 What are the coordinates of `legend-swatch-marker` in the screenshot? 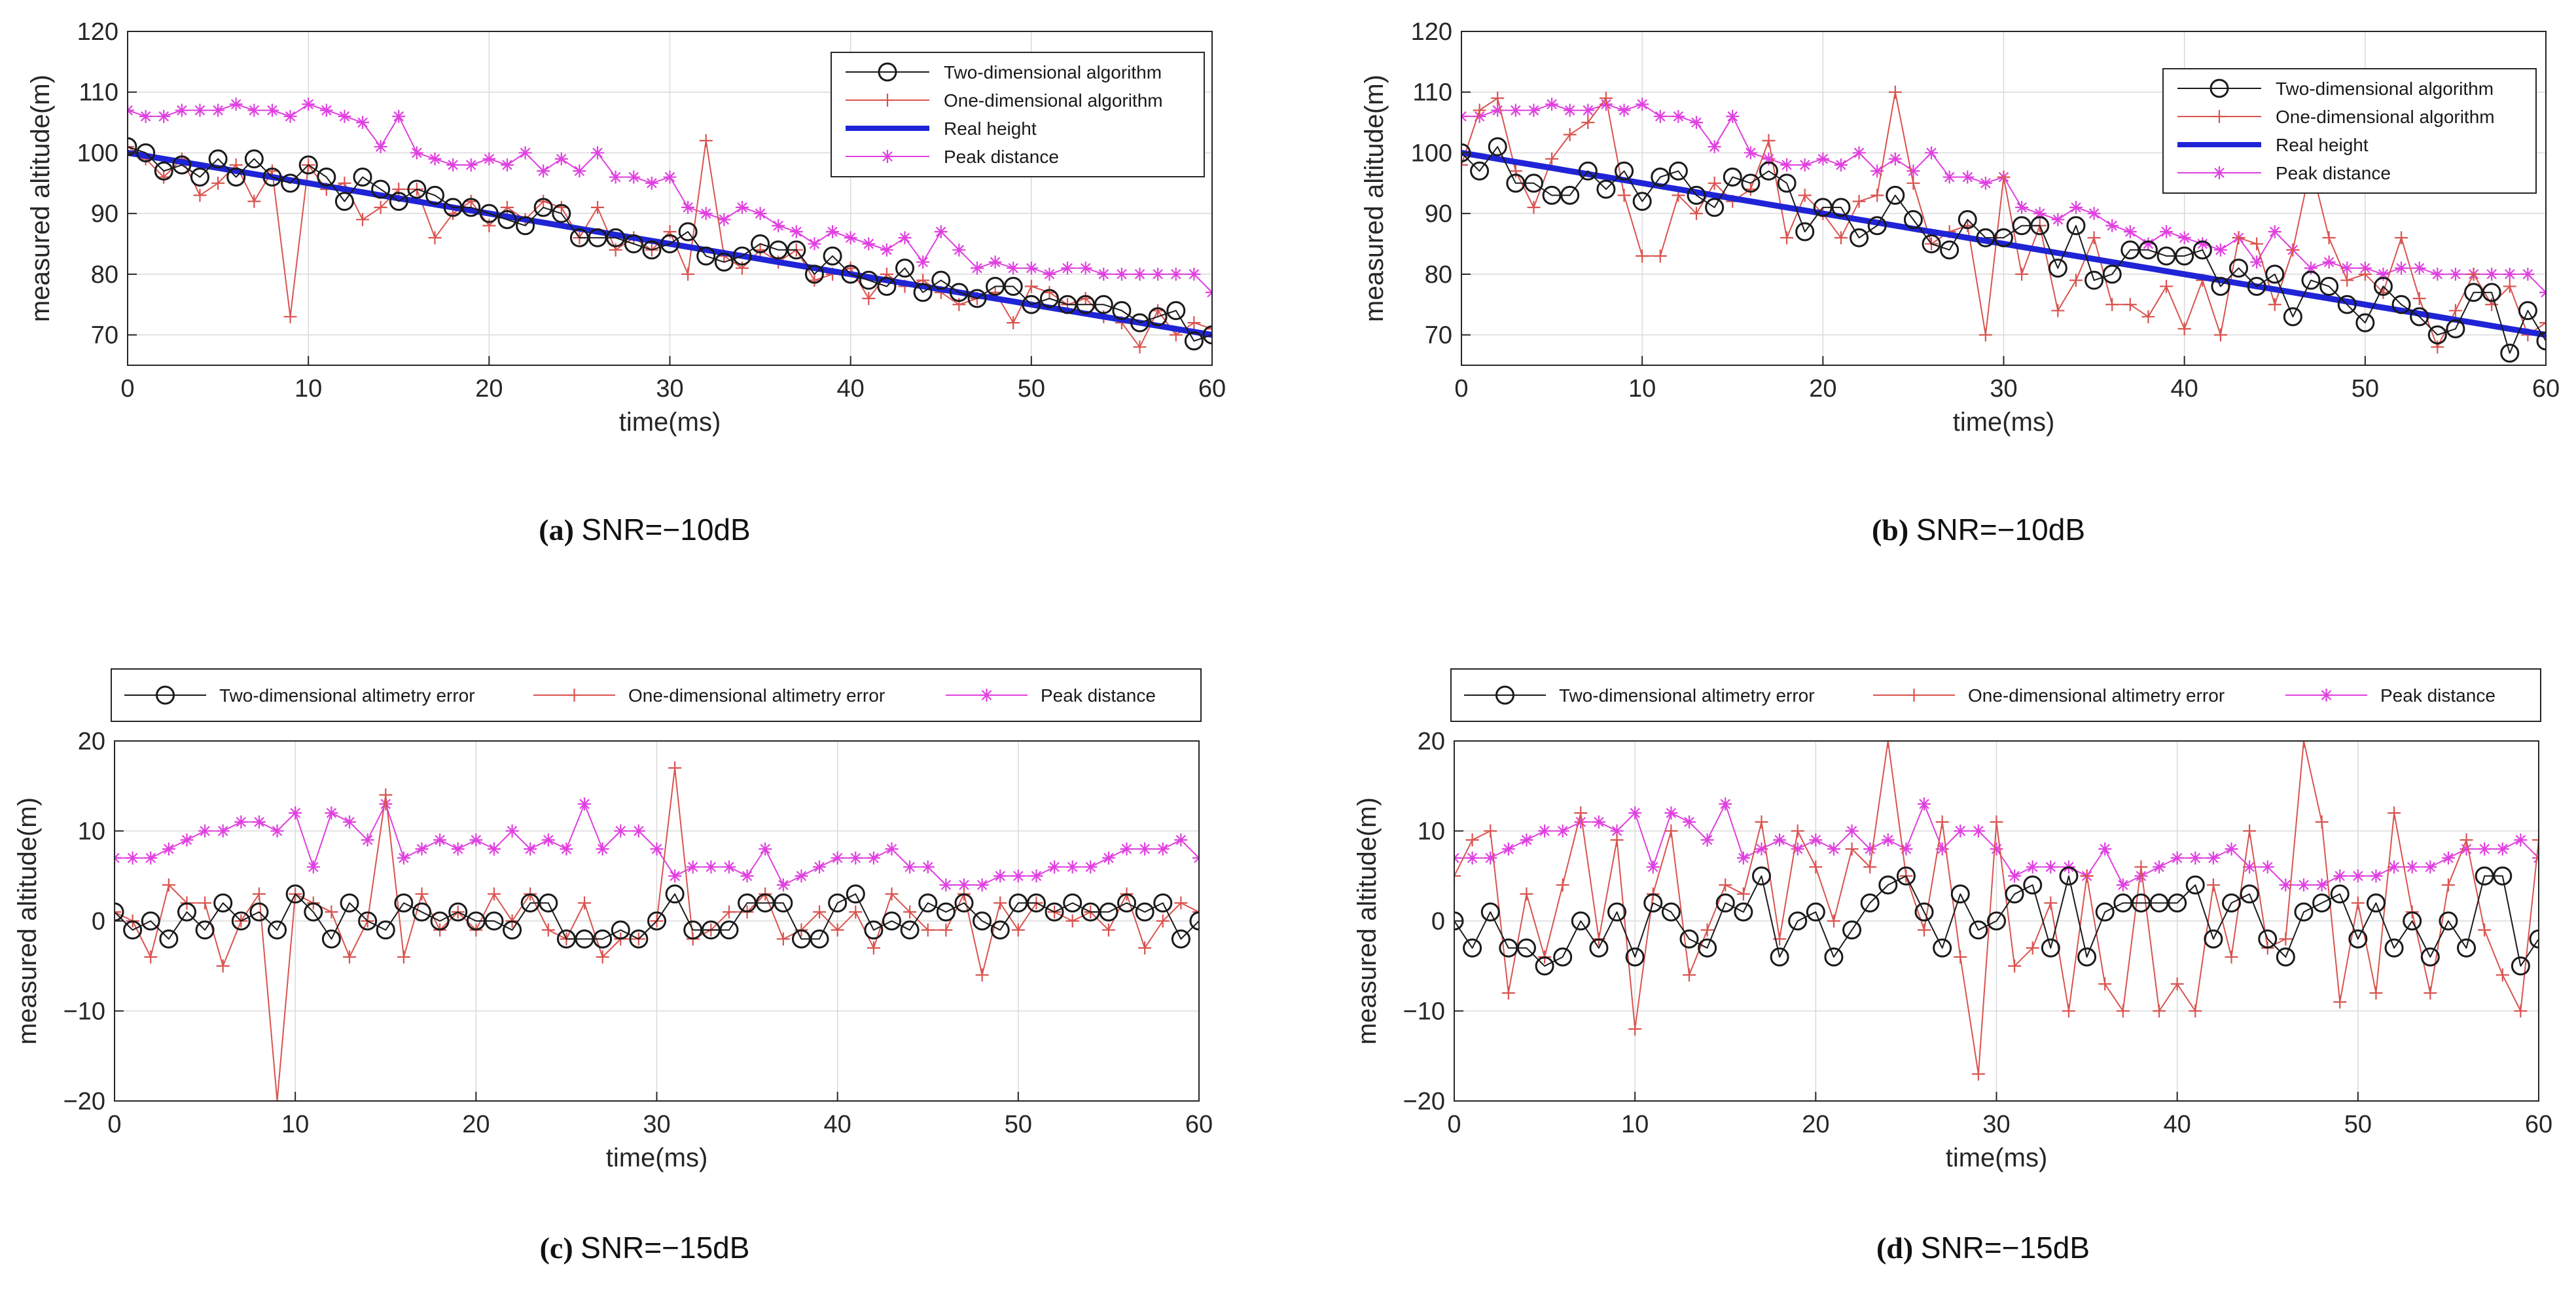 It's located at (165, 695).